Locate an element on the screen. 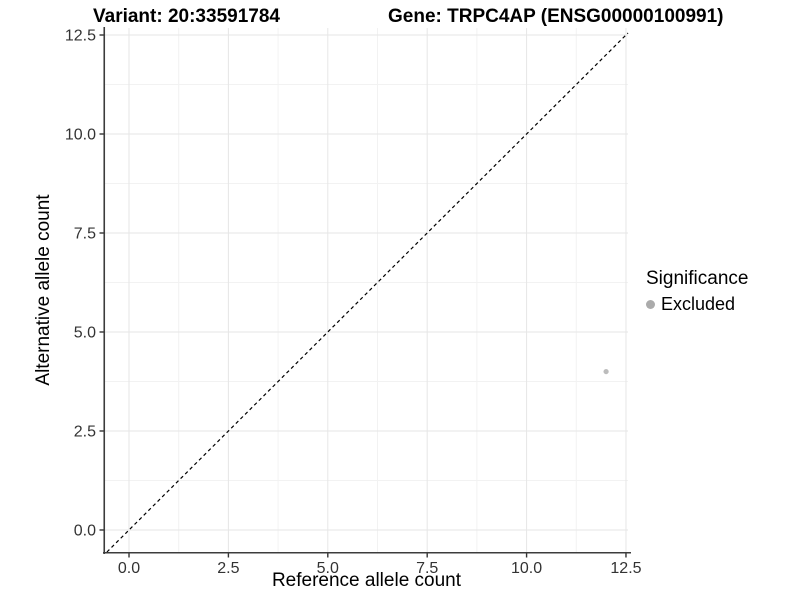 Image resolution: width=800 pixels, height=600 pixels. y-axis-title: Alternative allele count is located at coordinates (43, 290).